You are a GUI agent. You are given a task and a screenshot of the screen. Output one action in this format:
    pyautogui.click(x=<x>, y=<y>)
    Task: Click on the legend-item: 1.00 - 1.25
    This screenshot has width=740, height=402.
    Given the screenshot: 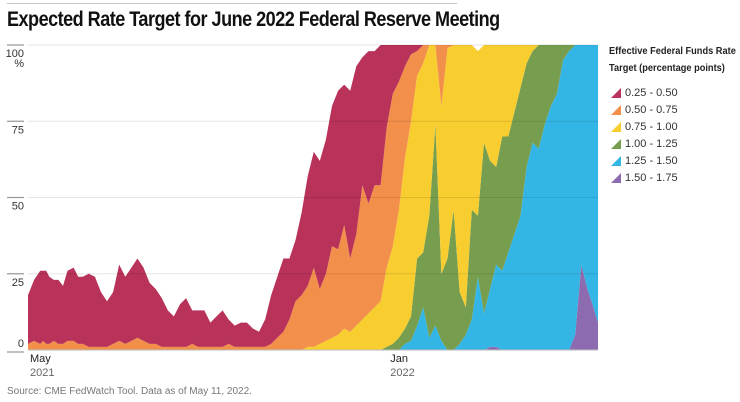 What is the action you would take?
    pyautogui.click(x=674, y=143)
    